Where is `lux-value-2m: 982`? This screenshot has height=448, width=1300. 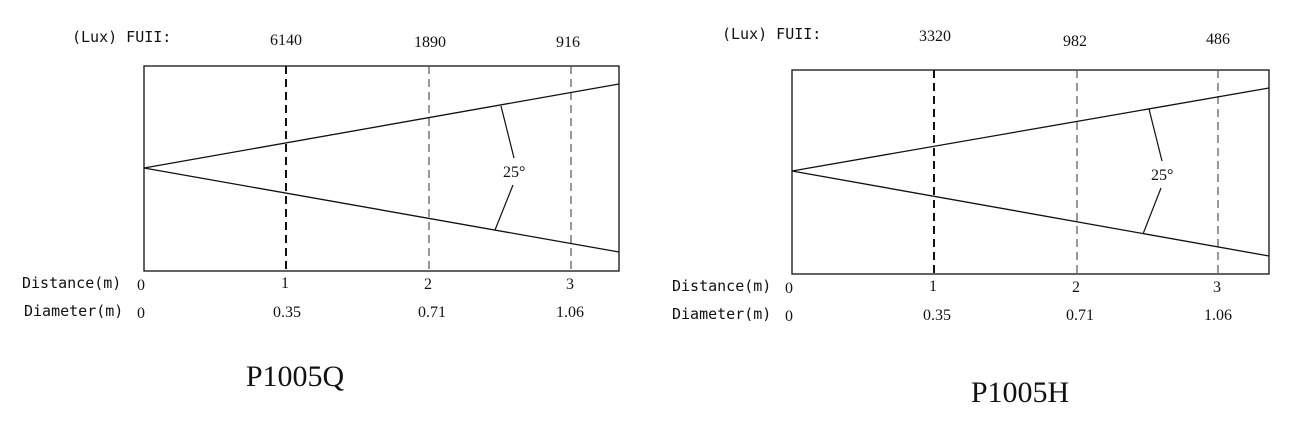 lux-value-2m: 982 is located at coordinates (1075, 41).